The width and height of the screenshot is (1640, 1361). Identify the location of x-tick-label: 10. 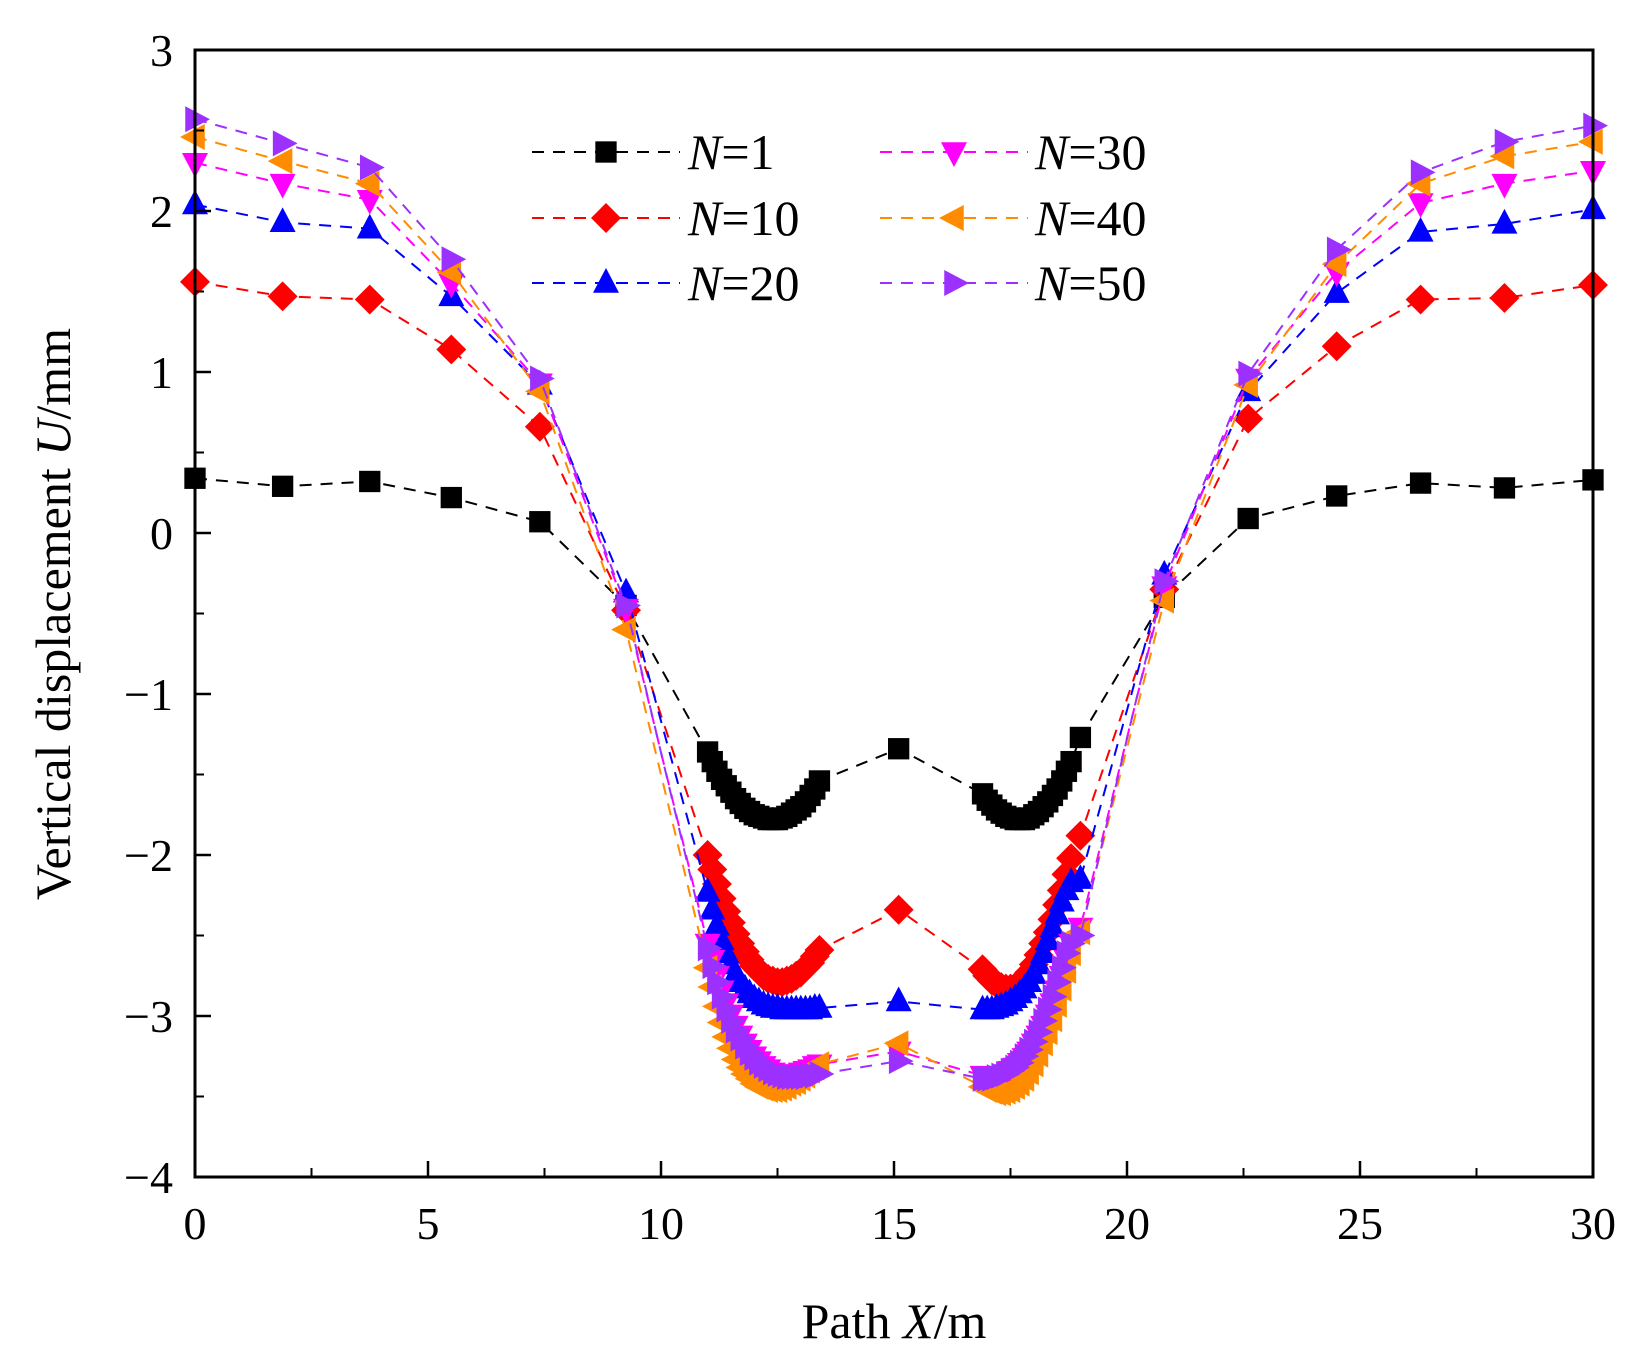
(661, 1223).